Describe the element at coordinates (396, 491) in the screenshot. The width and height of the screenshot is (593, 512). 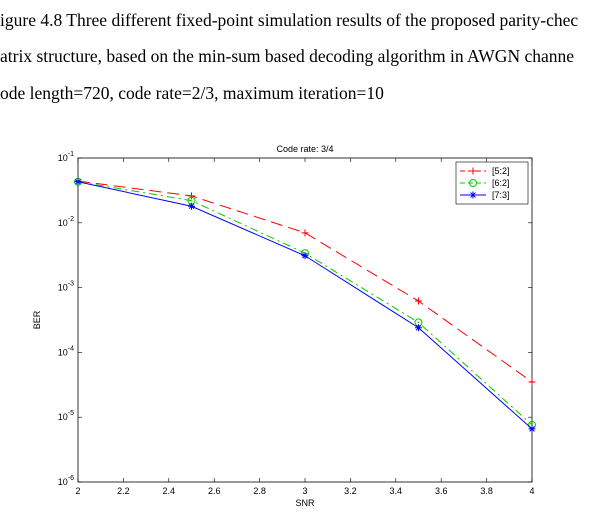
I see `x-tick-label: 3.4` at that location.